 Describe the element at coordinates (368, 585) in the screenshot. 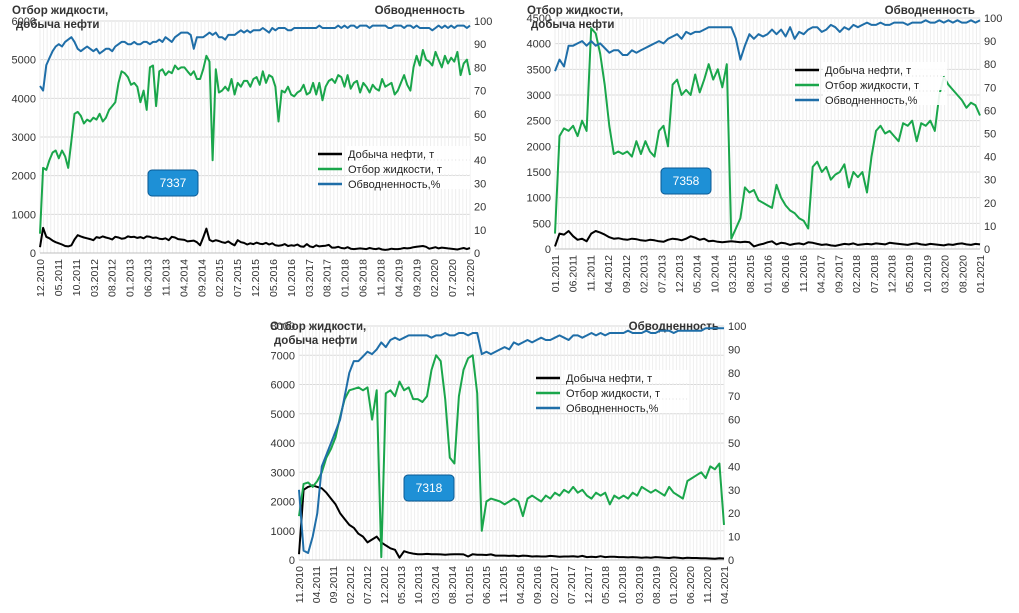

I see `x-tick-label: 07.2012` at that location.